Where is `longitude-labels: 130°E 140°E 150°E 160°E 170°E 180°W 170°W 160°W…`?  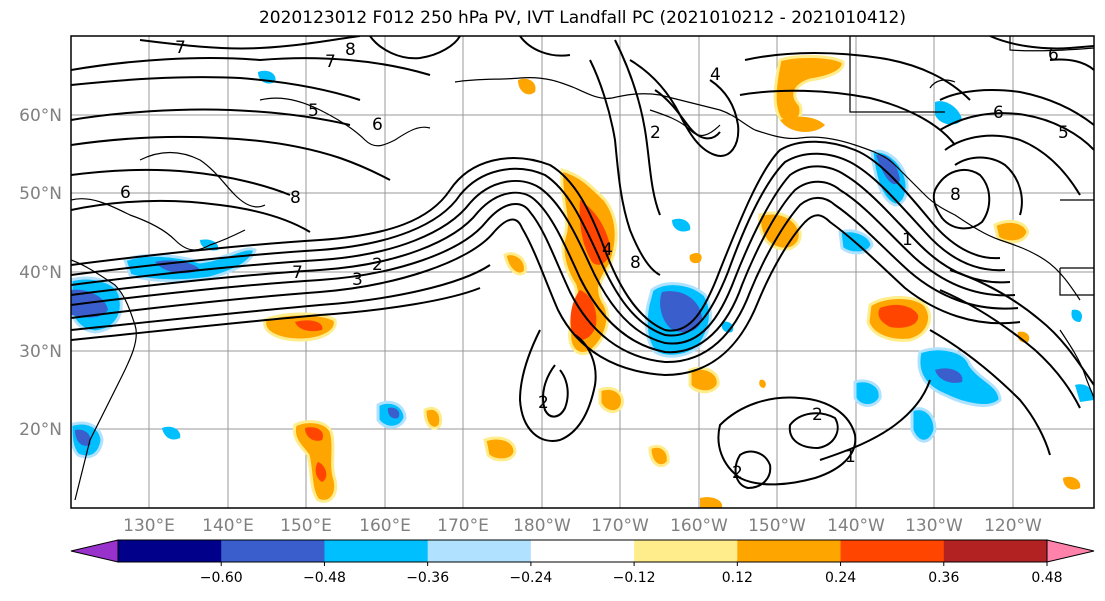
longitude-labels: 130°E 140°E 150°E 160°E 170°E 180°W 170°W 160°W… is located at coordinates (582, 526).